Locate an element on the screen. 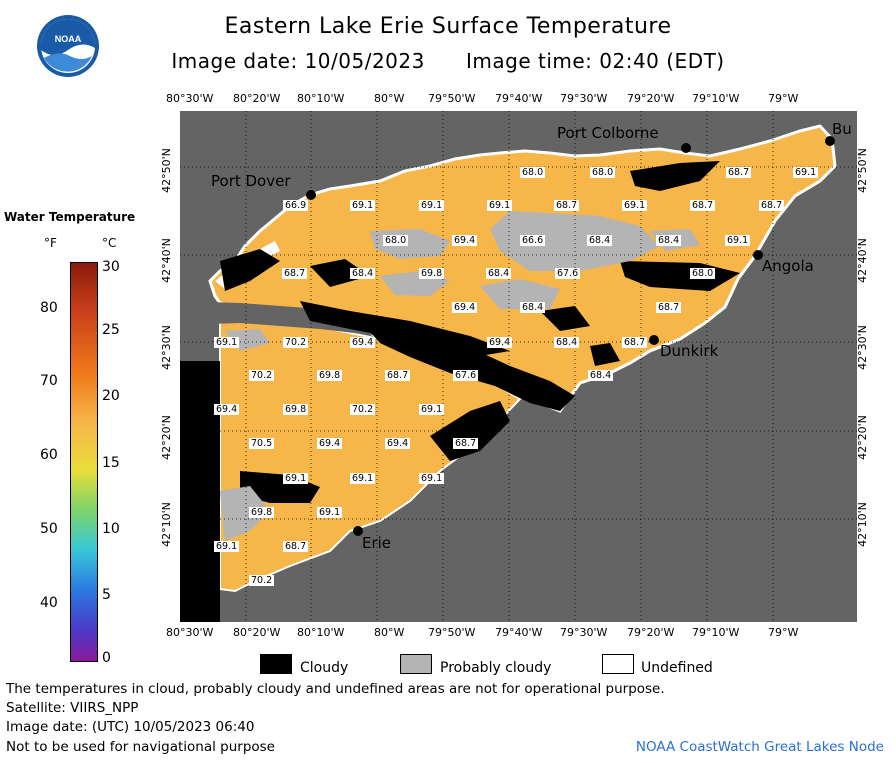  lon-tick: 80°30'W is located at coordinates (190, 632).